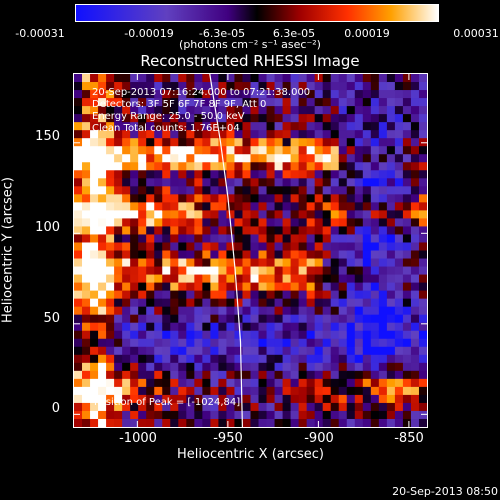 The height and width of the screenshot is (500, 500). Describe the element at coordinates (228, 438) in the screenshot. I see `x-tick-label: -950` at that location.